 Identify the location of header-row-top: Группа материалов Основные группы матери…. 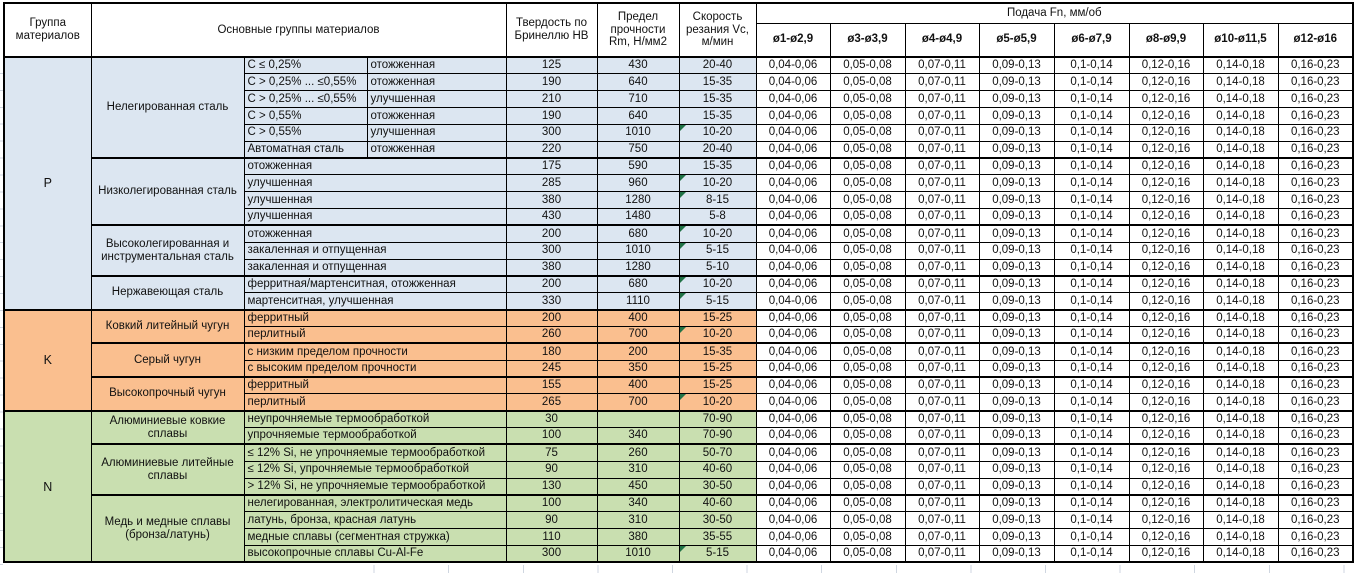
(678, 30).